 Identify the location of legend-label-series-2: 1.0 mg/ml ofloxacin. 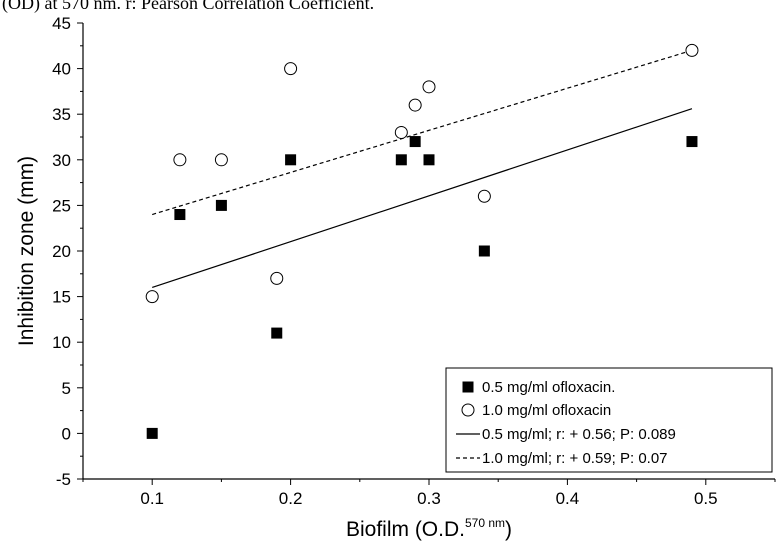
(546, 410).